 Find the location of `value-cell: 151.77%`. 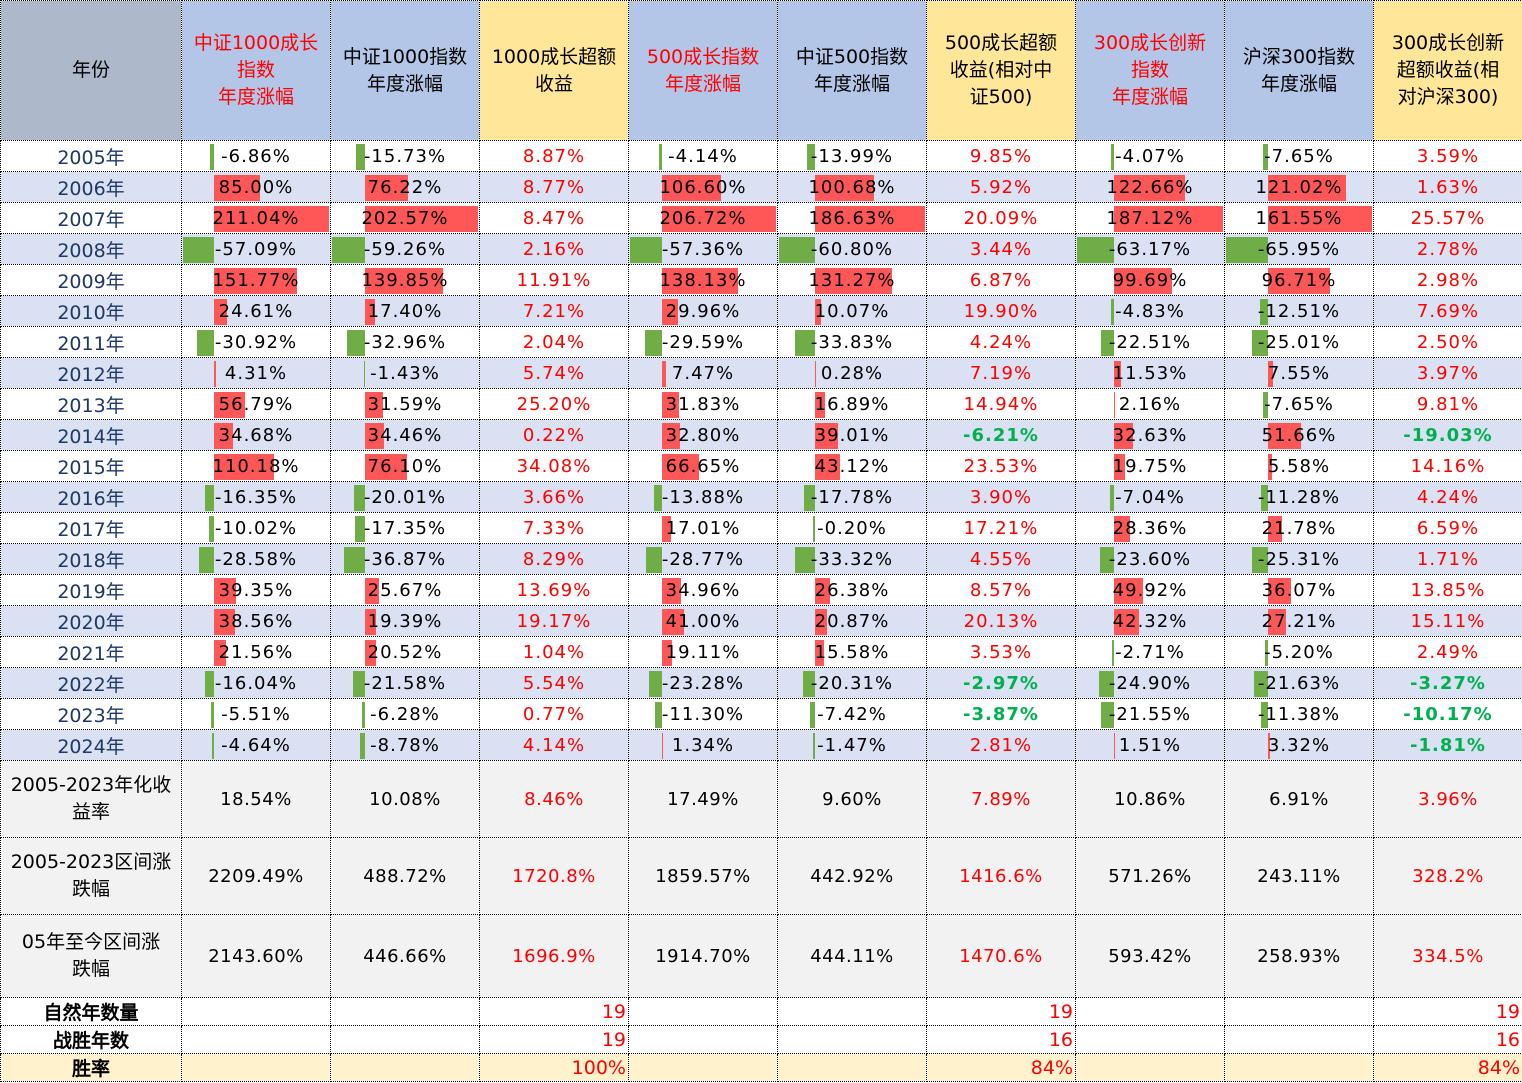

value-cell: 151.77% is located at coordinates (256, 280).